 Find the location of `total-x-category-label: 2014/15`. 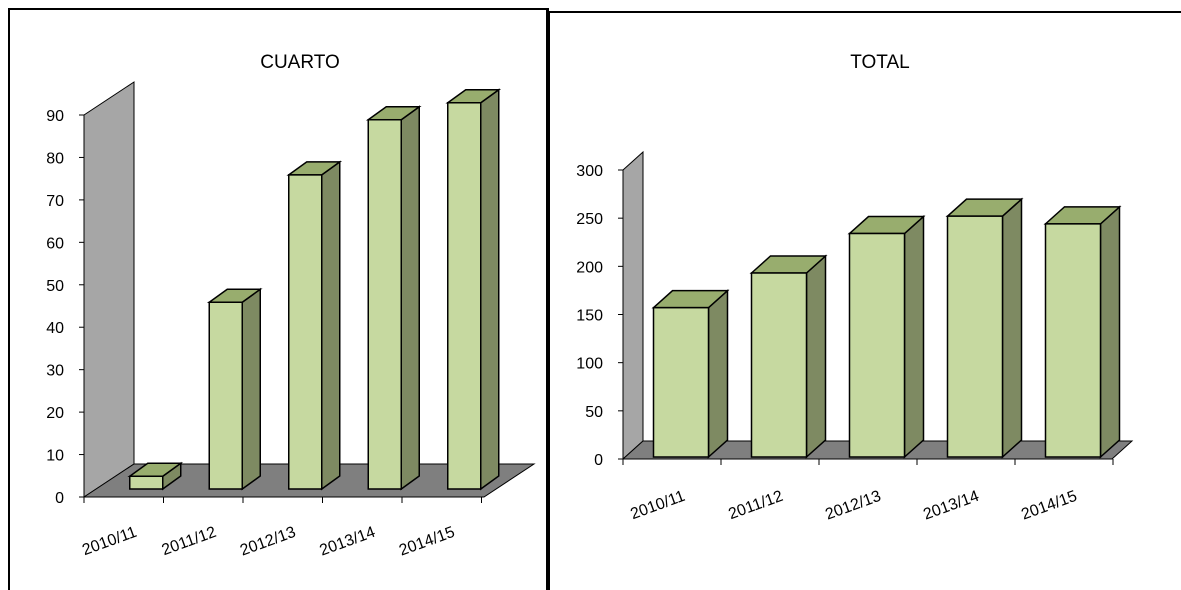

total-x-category-label: 2014/15 is located at coordinates (1049, 506).